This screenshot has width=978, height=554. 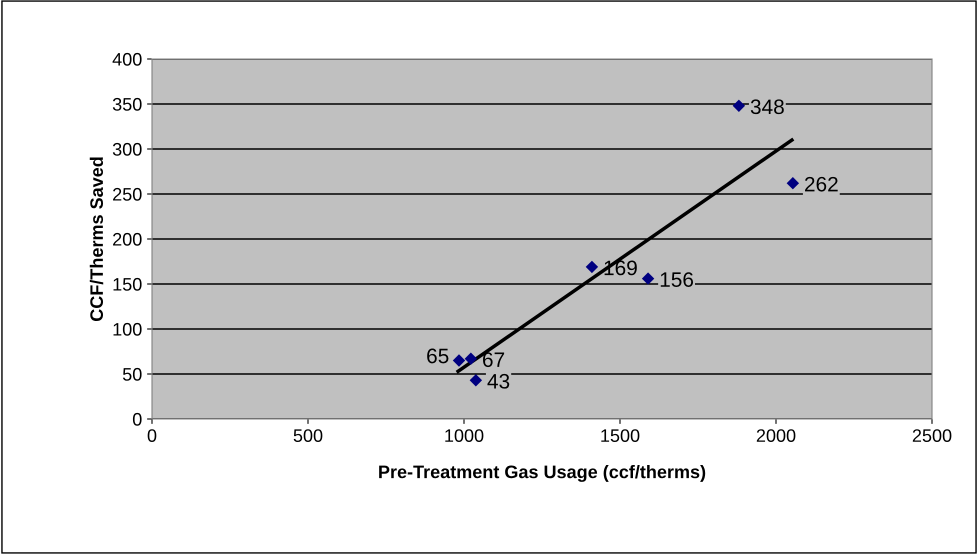 I want to click on data-label: 65, so click(x=437, y=356).